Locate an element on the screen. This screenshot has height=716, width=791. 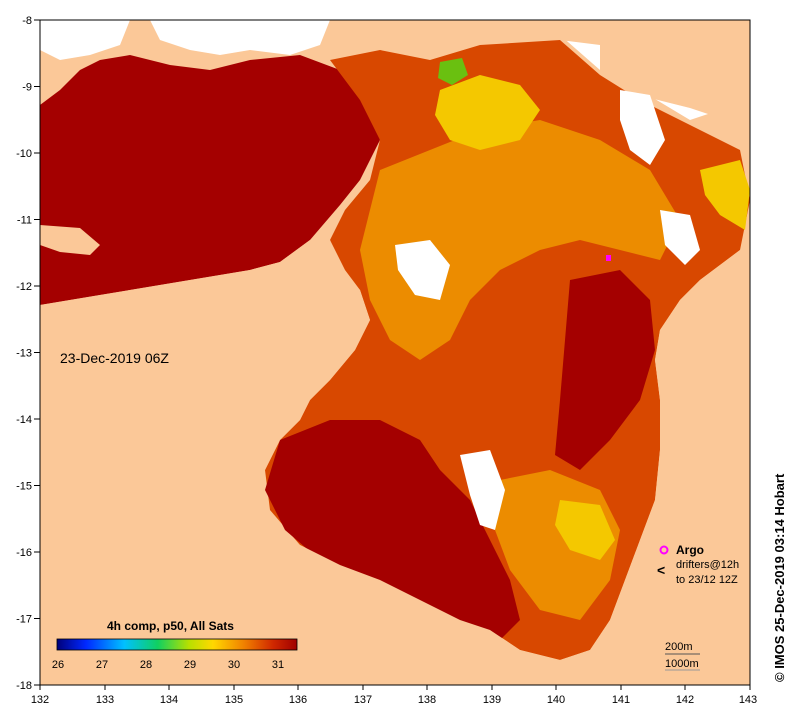
drifters-legend-label: drifters@12h is located at coordinates (707, 565).